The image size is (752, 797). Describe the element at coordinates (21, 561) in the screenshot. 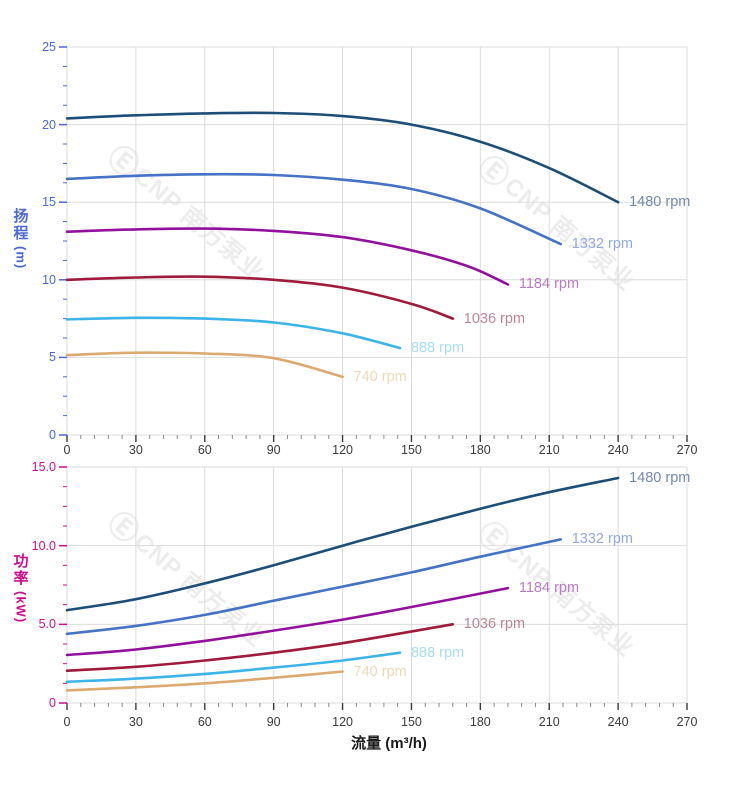

I see `power-axis-title-char: 功` at that location.